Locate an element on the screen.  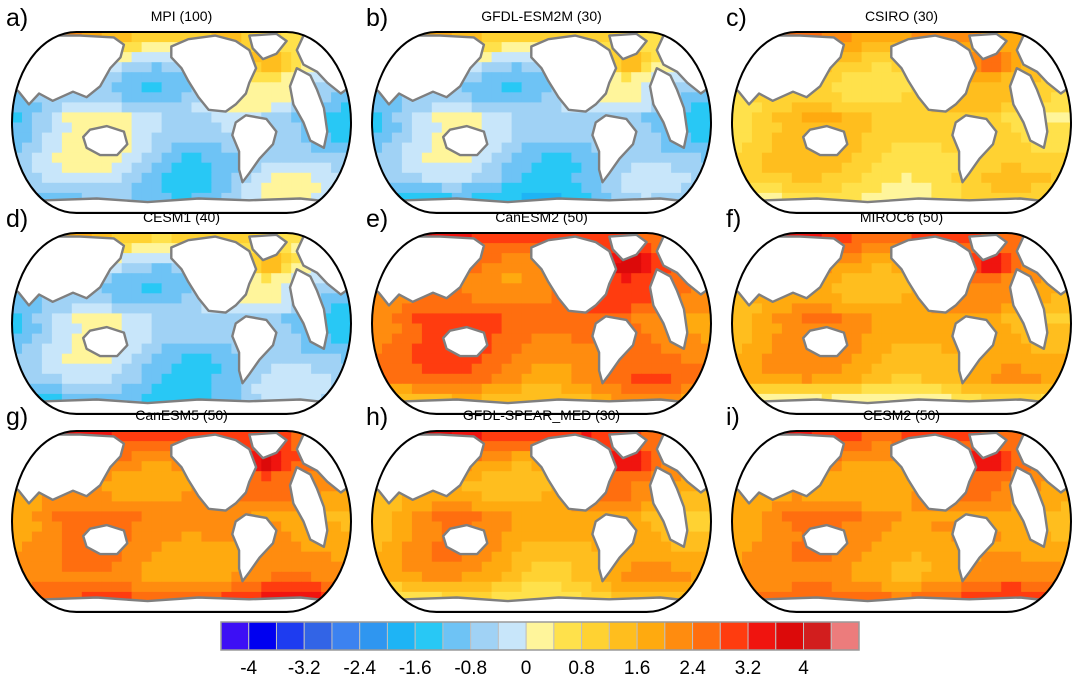
panel-letter: g) is located at coordinates (17, 417).